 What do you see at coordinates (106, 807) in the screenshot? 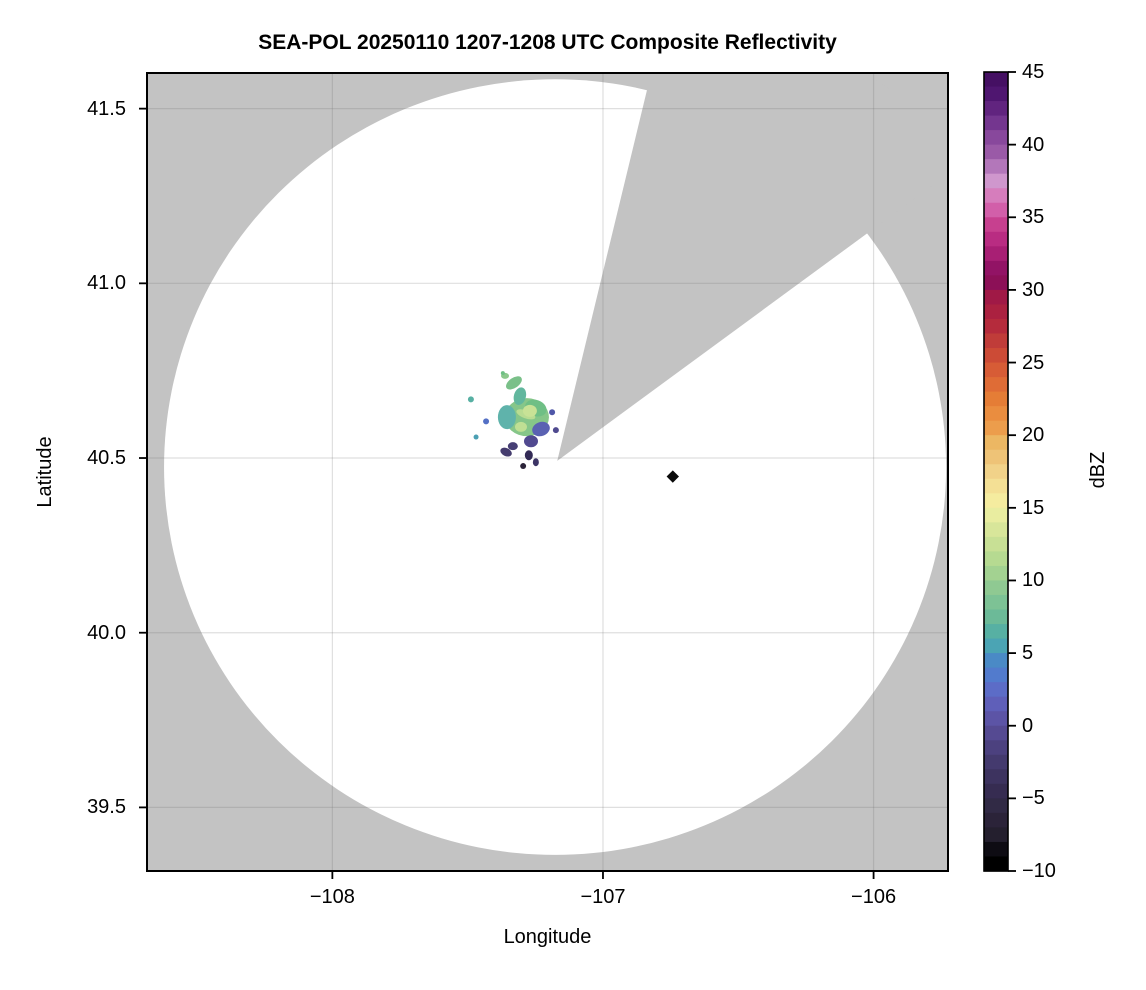
I see `y-tick-label: 39.5` at bounding box center [106, 807].